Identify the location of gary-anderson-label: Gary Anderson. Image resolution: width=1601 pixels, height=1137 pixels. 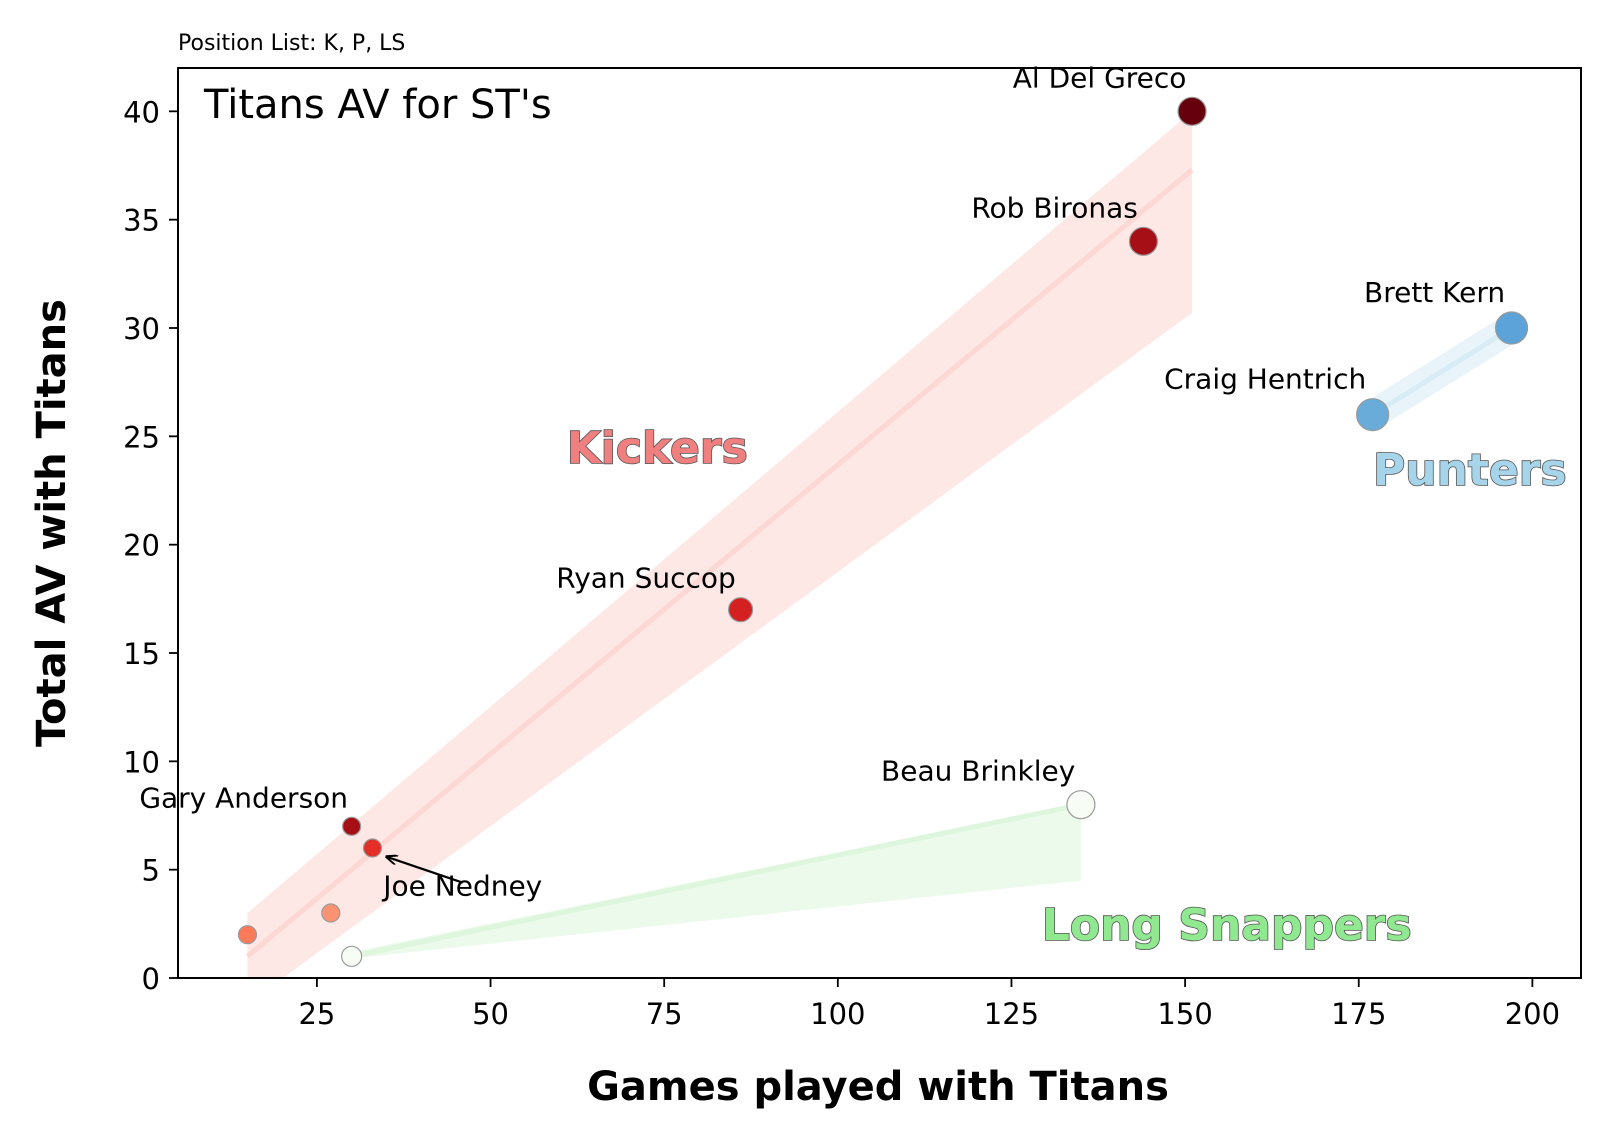
(243, 797).